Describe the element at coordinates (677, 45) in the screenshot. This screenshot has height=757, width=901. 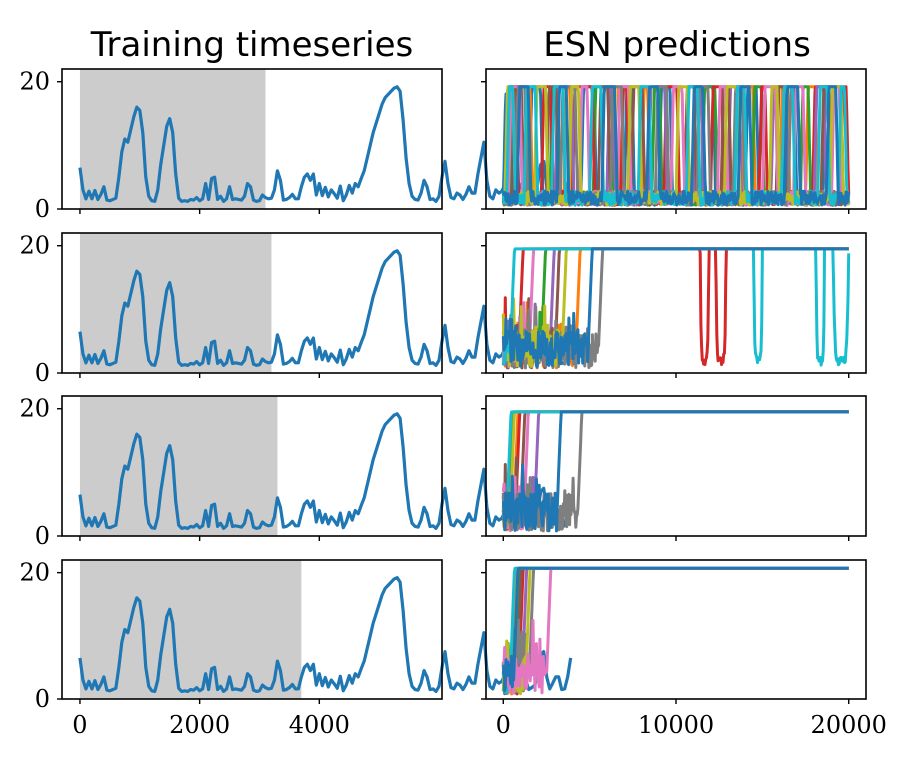
I see `right-column-title: ESN predictions` at that location.